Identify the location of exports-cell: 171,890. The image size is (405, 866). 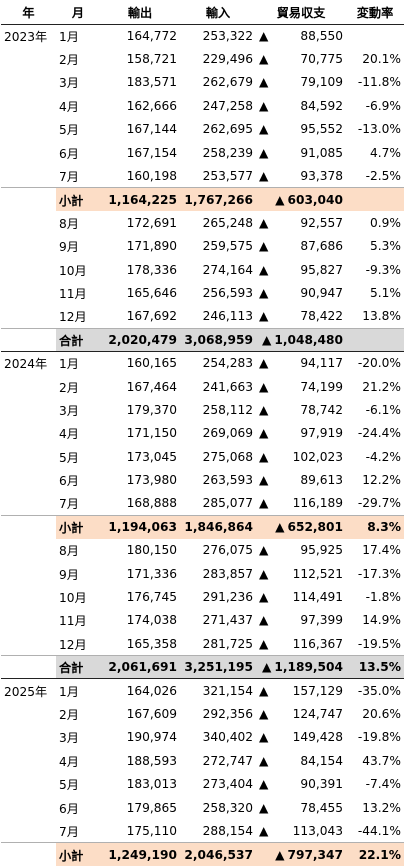
(151, 246).